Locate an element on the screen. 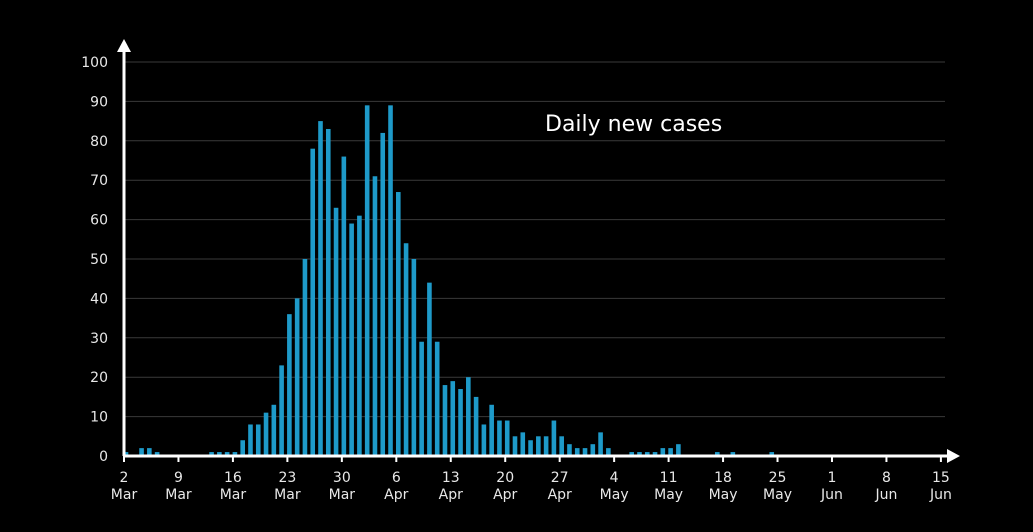  x-tick-day: 15 is located at coordinates (941, 478).